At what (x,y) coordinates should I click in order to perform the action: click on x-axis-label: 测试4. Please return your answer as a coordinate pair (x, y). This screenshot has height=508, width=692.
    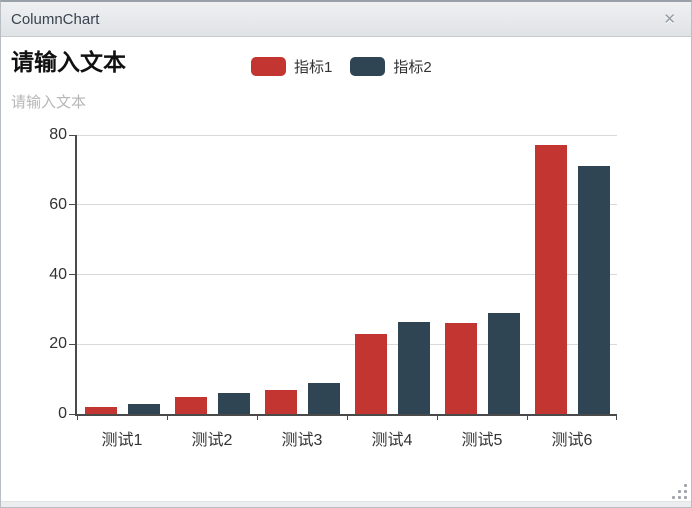
    Looking at the image, I should click on (392, 440).